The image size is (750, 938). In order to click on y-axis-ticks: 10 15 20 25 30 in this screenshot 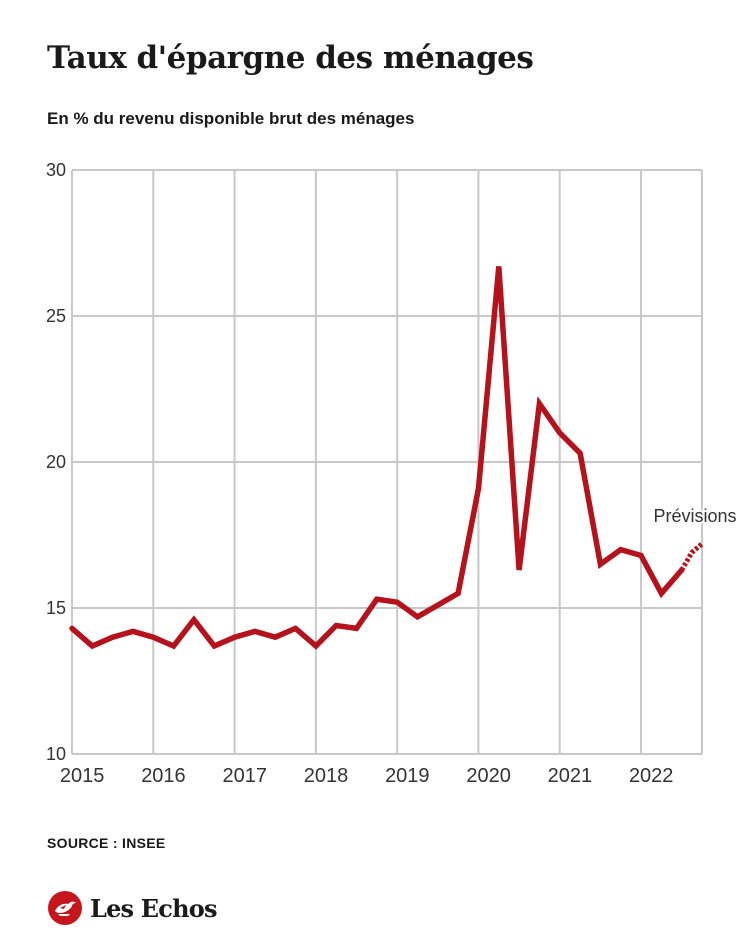, I will do `click(56, 462)`.